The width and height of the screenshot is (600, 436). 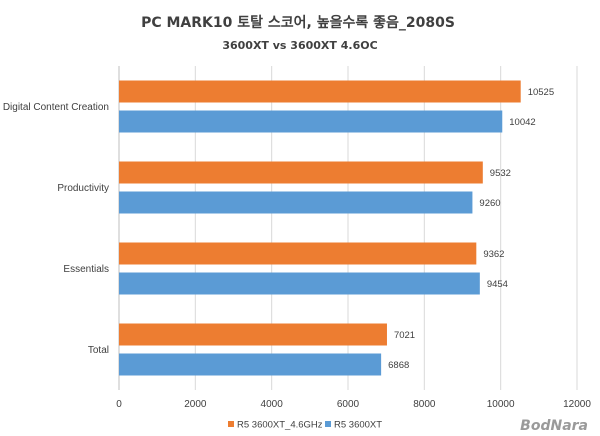 What do you see at coordinates (83, 188) in the screenshot?
I see `category-label: Productivity` at bounding box center [83, 188].